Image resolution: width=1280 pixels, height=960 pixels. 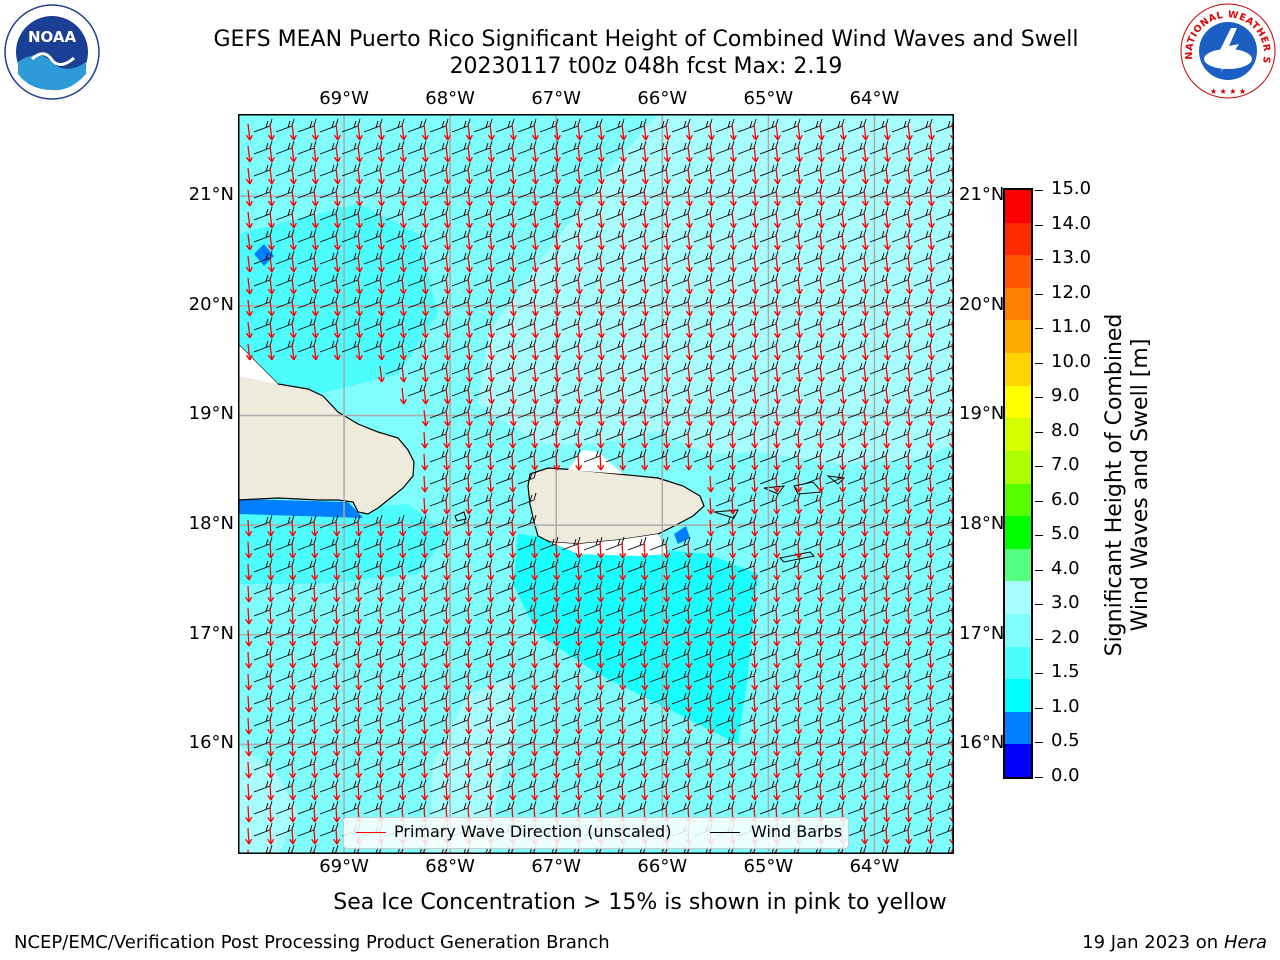 What do you see at coordinates (1039, 501) in the screenshot?
I see `colorbar-tick` at bounding box center [1039, 501].